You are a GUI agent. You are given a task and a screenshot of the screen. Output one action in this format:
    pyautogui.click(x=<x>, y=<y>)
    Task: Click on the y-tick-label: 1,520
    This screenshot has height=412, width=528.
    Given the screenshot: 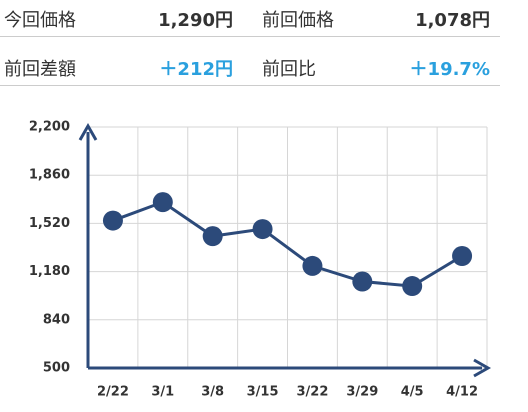 What is the action you would take?
    pyautogui.click(x=49, y=223)
    